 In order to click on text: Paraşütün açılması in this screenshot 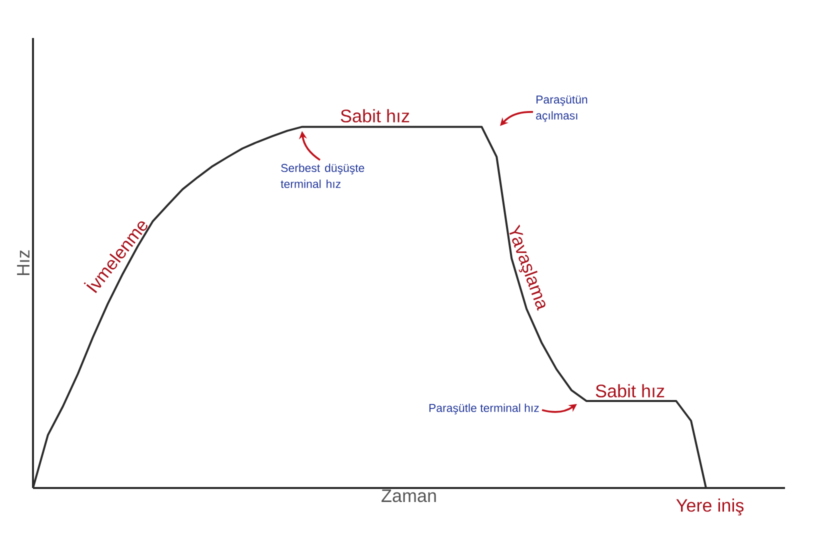, I will do `click(562, 109)`.